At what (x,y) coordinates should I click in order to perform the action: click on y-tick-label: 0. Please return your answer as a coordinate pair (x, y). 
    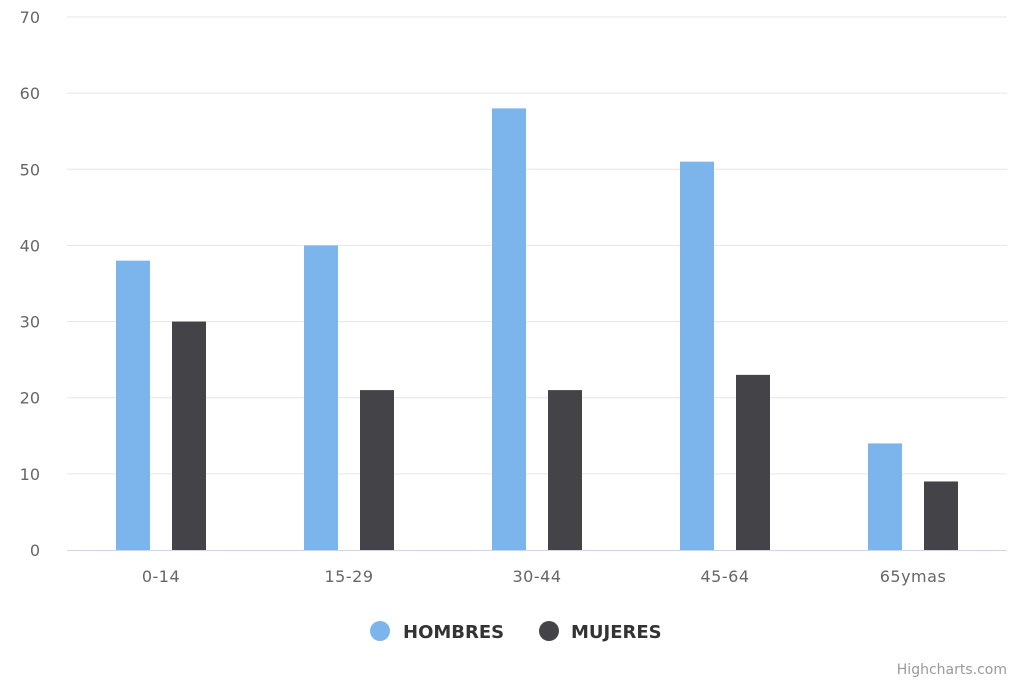
    Looking at the image, I should click on (35, 550).